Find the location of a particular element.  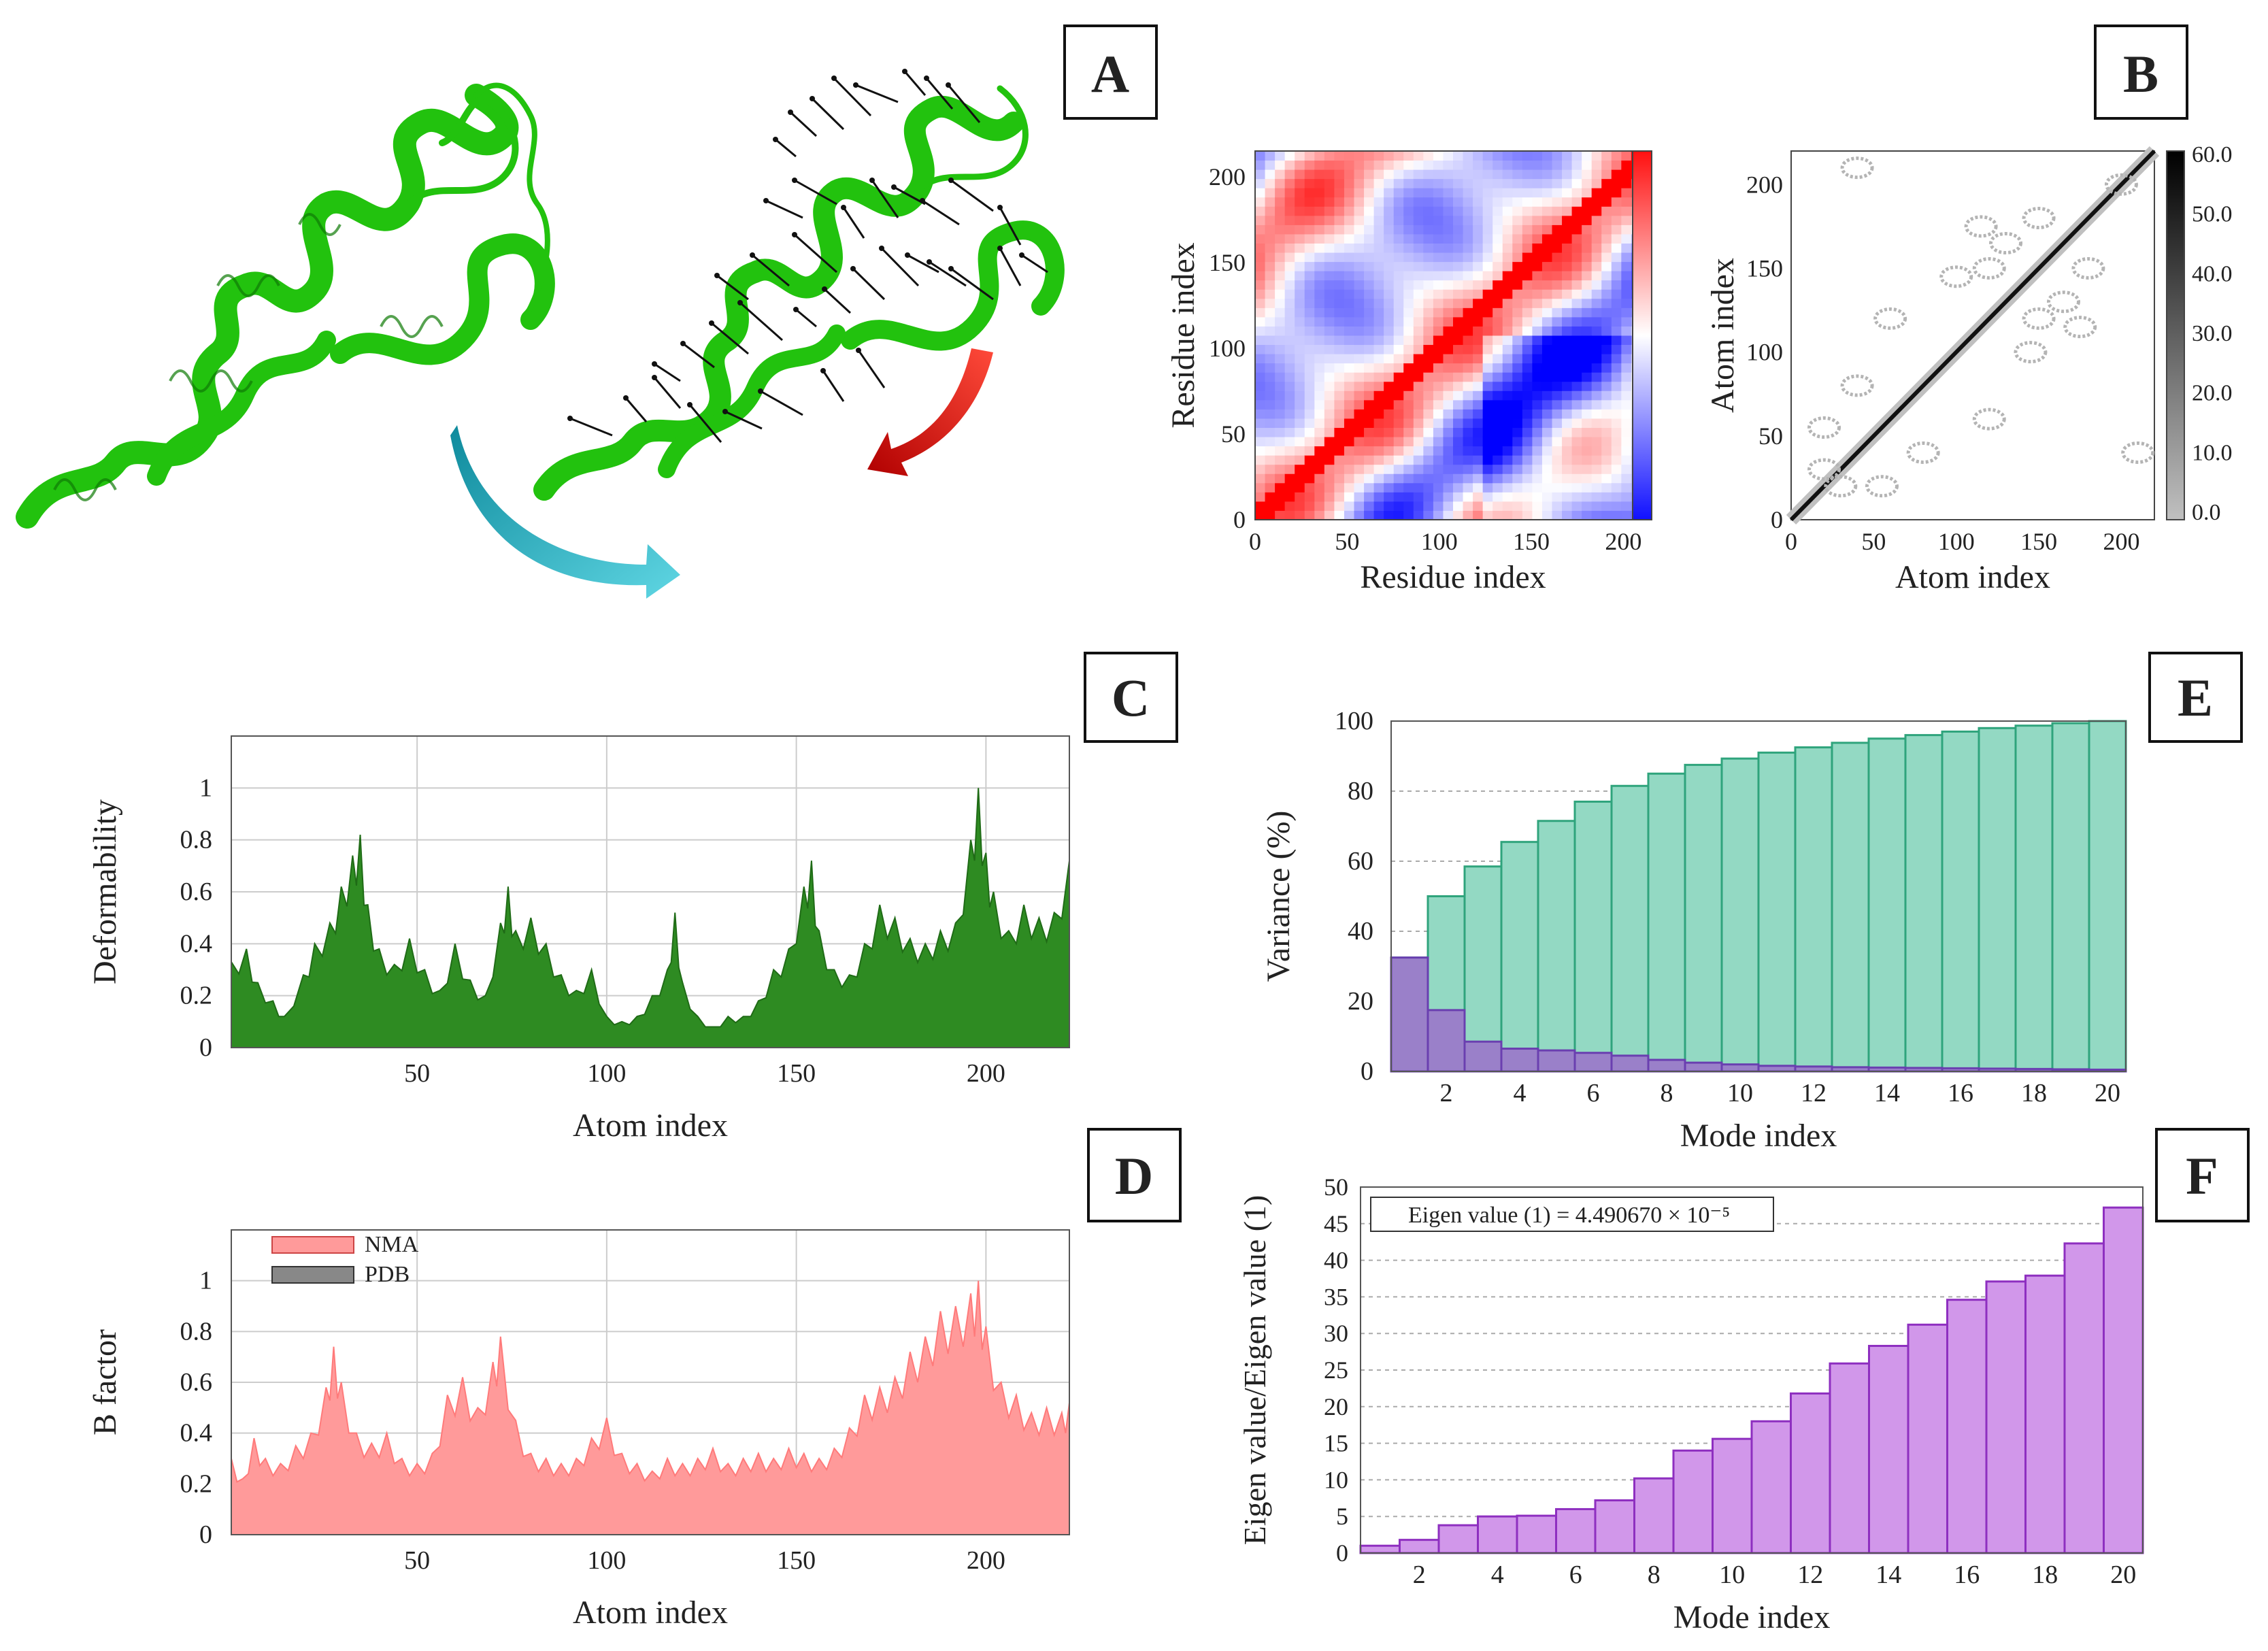

contact-cluster is located at coordinates (2064, 302).